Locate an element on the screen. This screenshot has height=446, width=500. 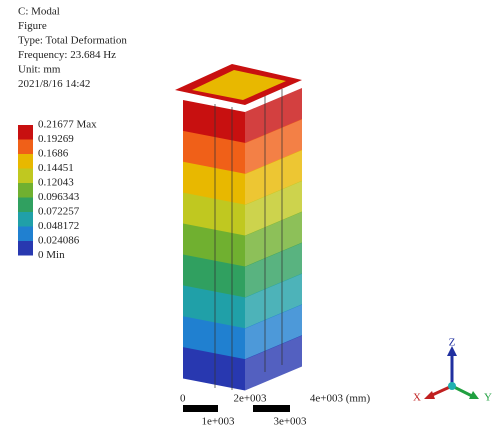
legend-label: 0.072257 is located at coordinates (59, 212).